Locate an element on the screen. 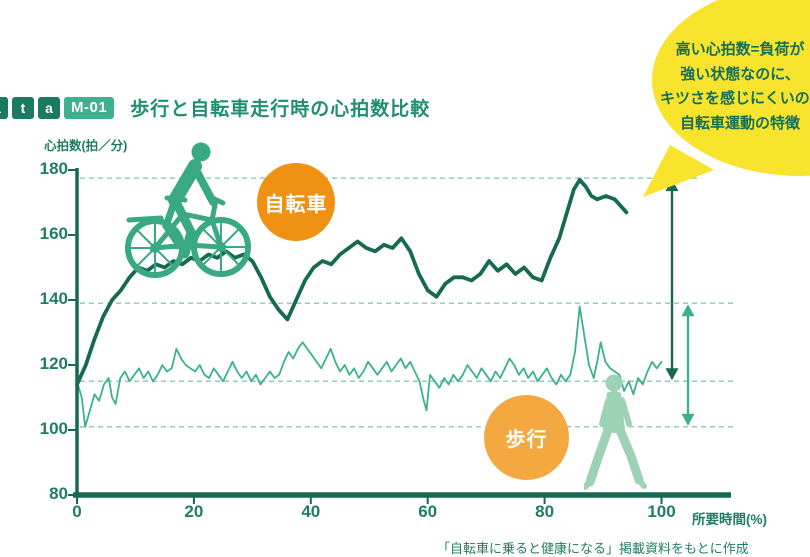 This screenshot has height=557, width=810. x-tick-label: 40 is located at coordinates (311, 511).